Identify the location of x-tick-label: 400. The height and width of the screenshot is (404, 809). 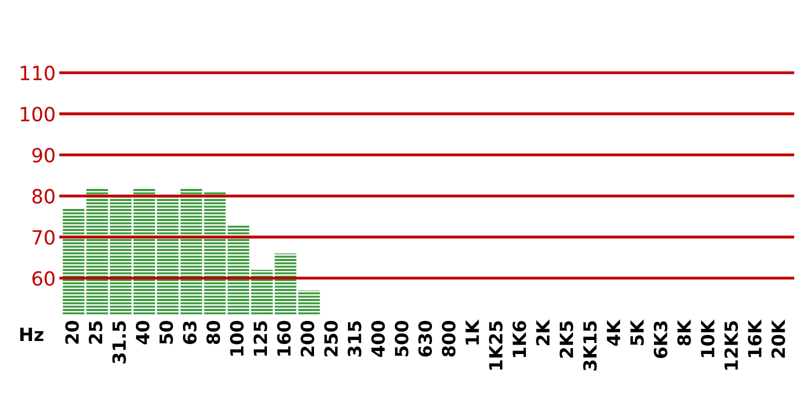
(378, 338).